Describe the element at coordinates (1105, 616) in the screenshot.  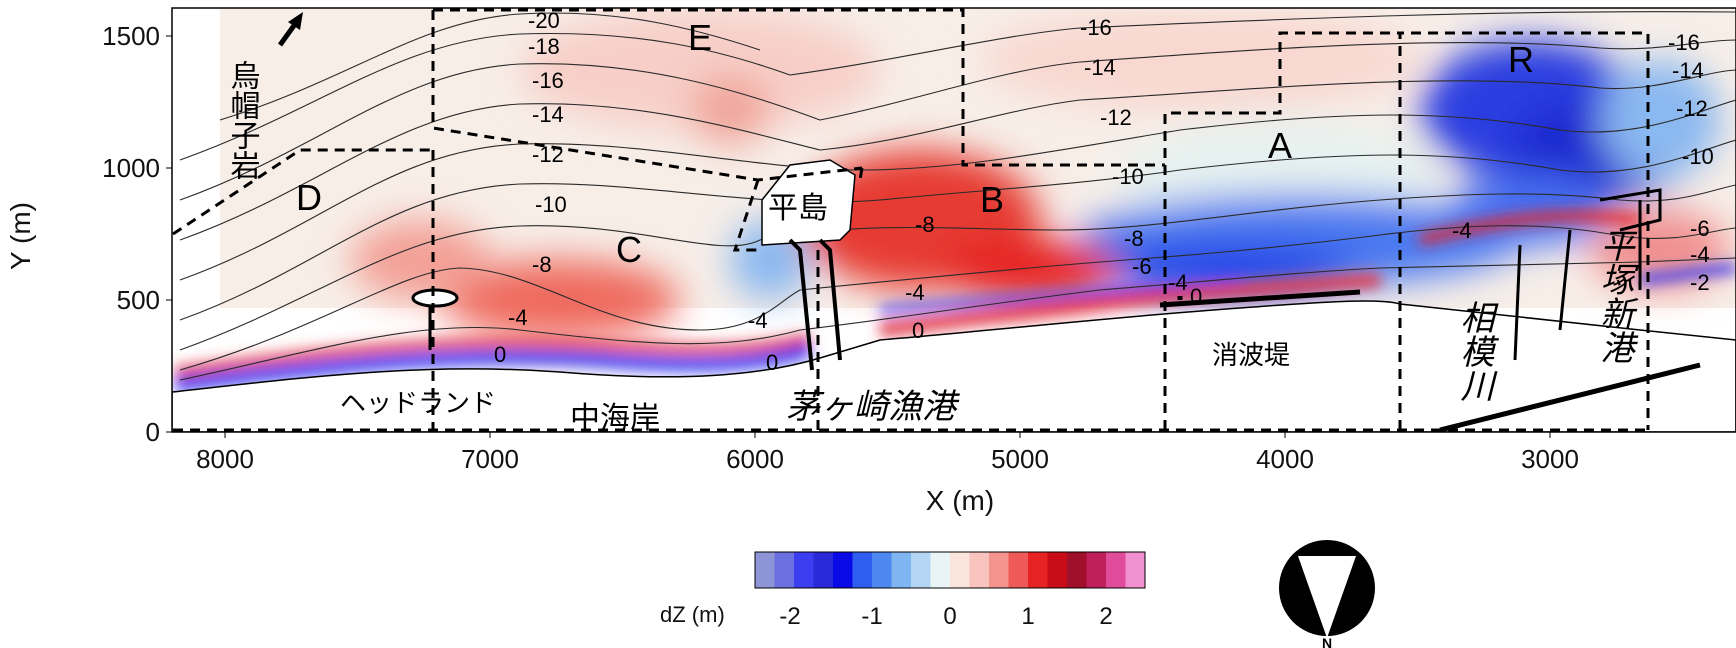
I see `colorbar-tick: 2` at that location.